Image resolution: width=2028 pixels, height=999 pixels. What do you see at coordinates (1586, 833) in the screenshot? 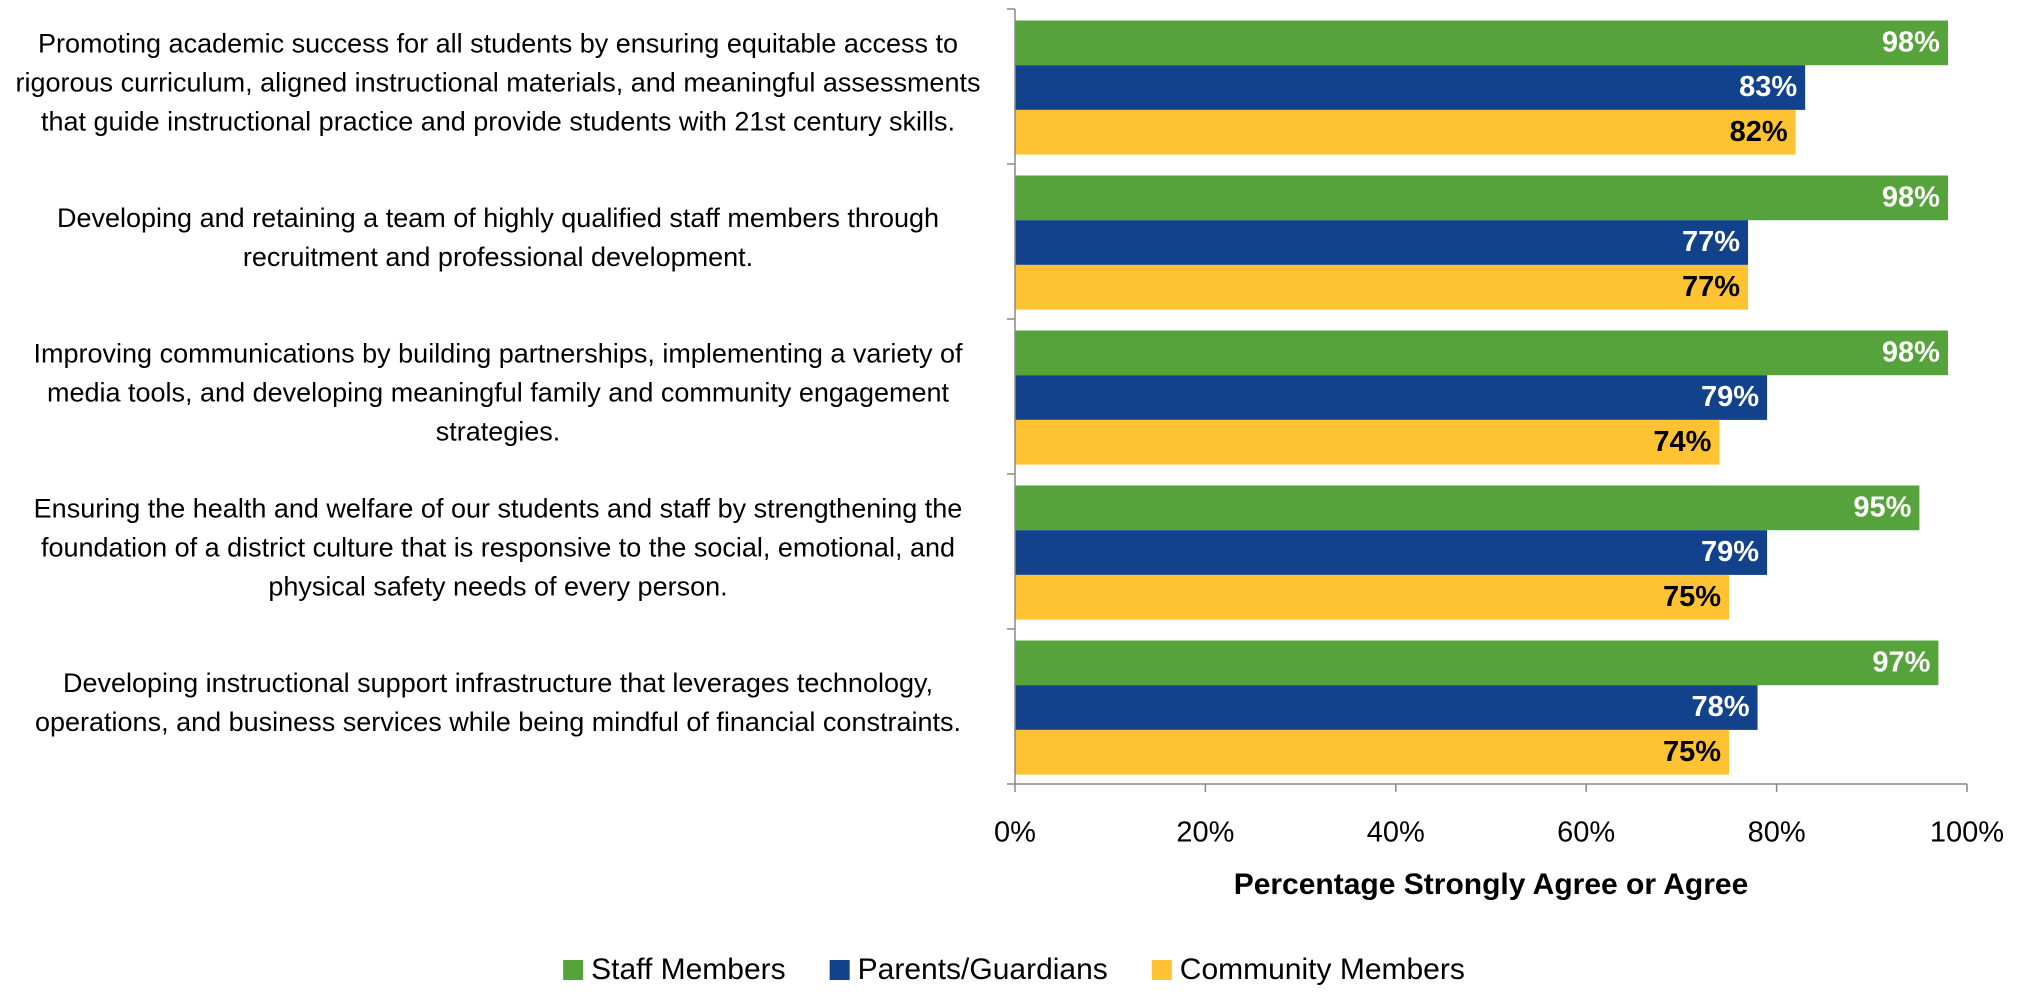
I see `x-tick-label: 60%` at bounding box center [1586, 833].